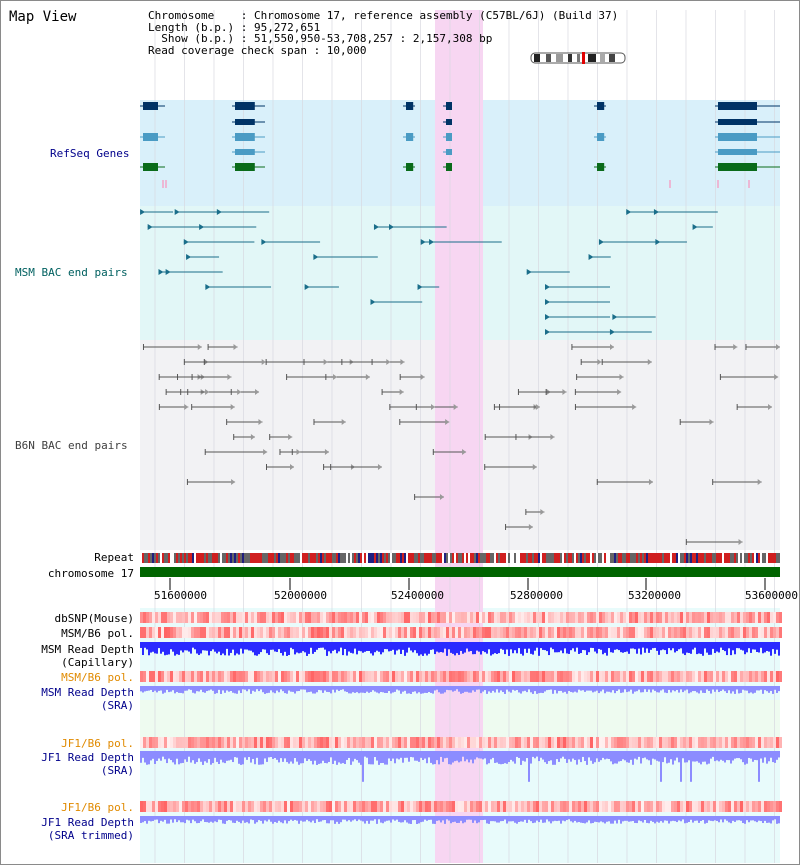  Describe the element at coordinates (117, 705) in the screenshot. I see `msm-depth-sra-sub-label: (SRA)` at that location.